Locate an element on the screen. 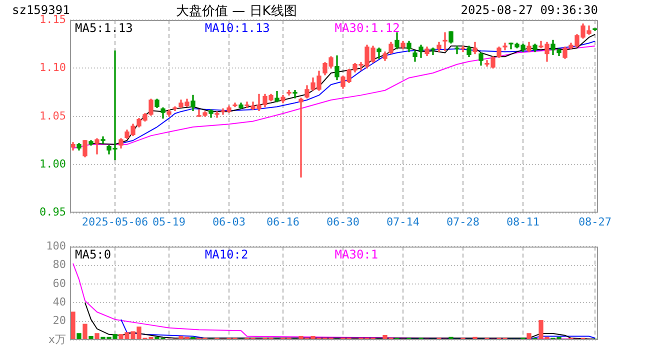 This screenshot has width=660, height=360. y-tick-label: 60 is located at coordinates (59, 283).